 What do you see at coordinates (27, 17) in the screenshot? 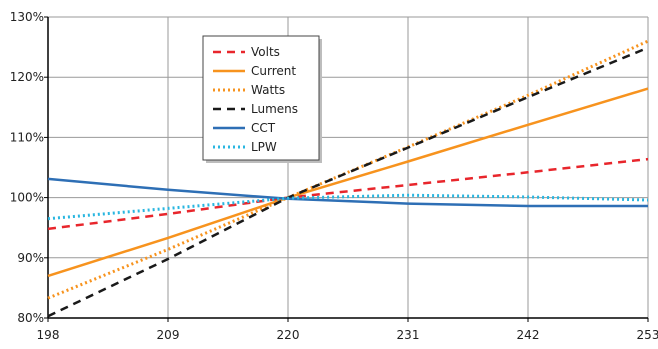
I see `y-tick-label: 130%` at bounding box center [27, 17].